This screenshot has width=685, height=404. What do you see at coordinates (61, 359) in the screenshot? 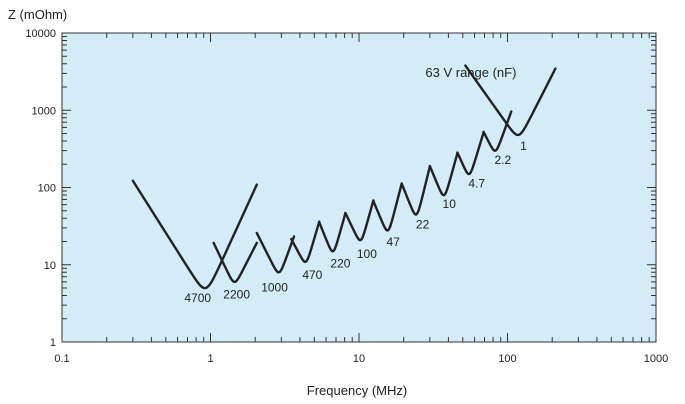
I see `x-tick-label: 0.1` at bounding box center [61, 359].